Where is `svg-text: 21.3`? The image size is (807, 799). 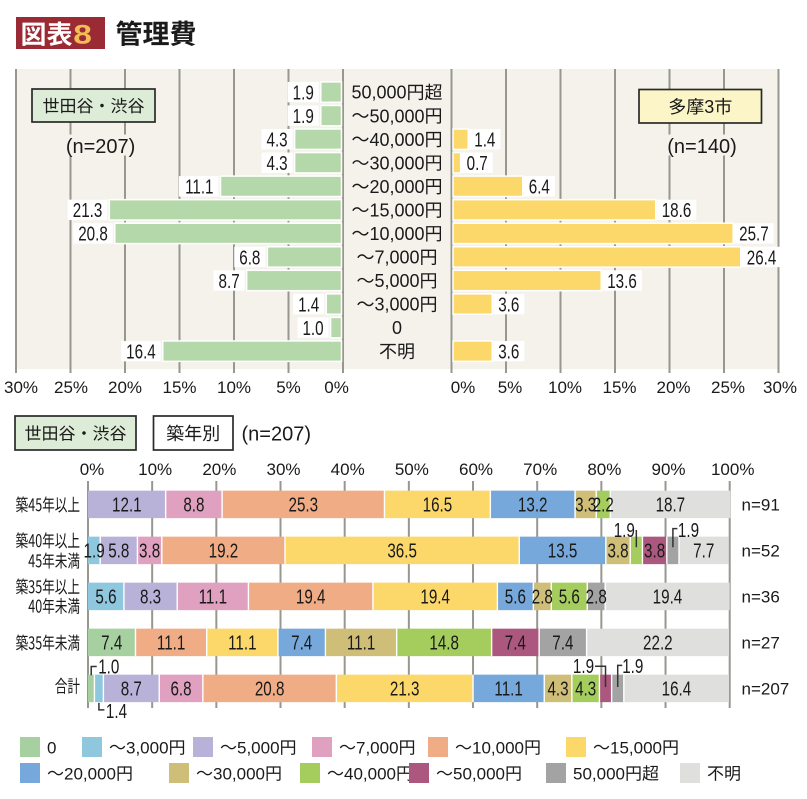
svg-text: 21.3 is located at coordinates (88, 210).